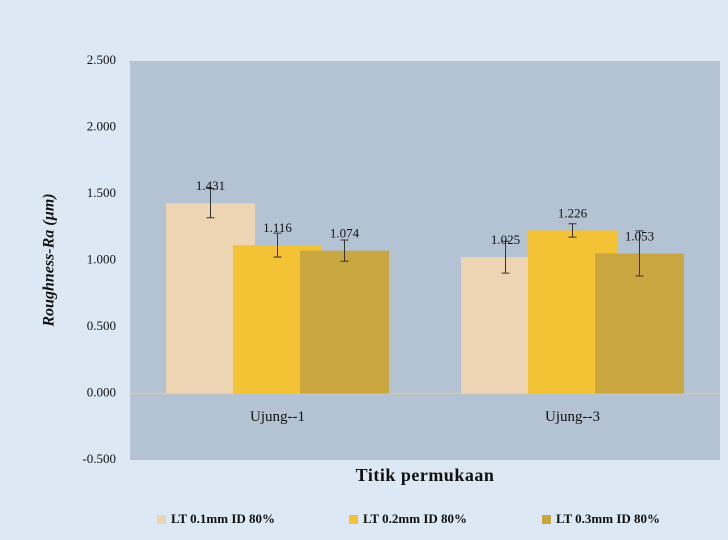  Describe the element at coordinates (101, 325) in the screenshot. I see `y-tick-label: 0.500` at that location.